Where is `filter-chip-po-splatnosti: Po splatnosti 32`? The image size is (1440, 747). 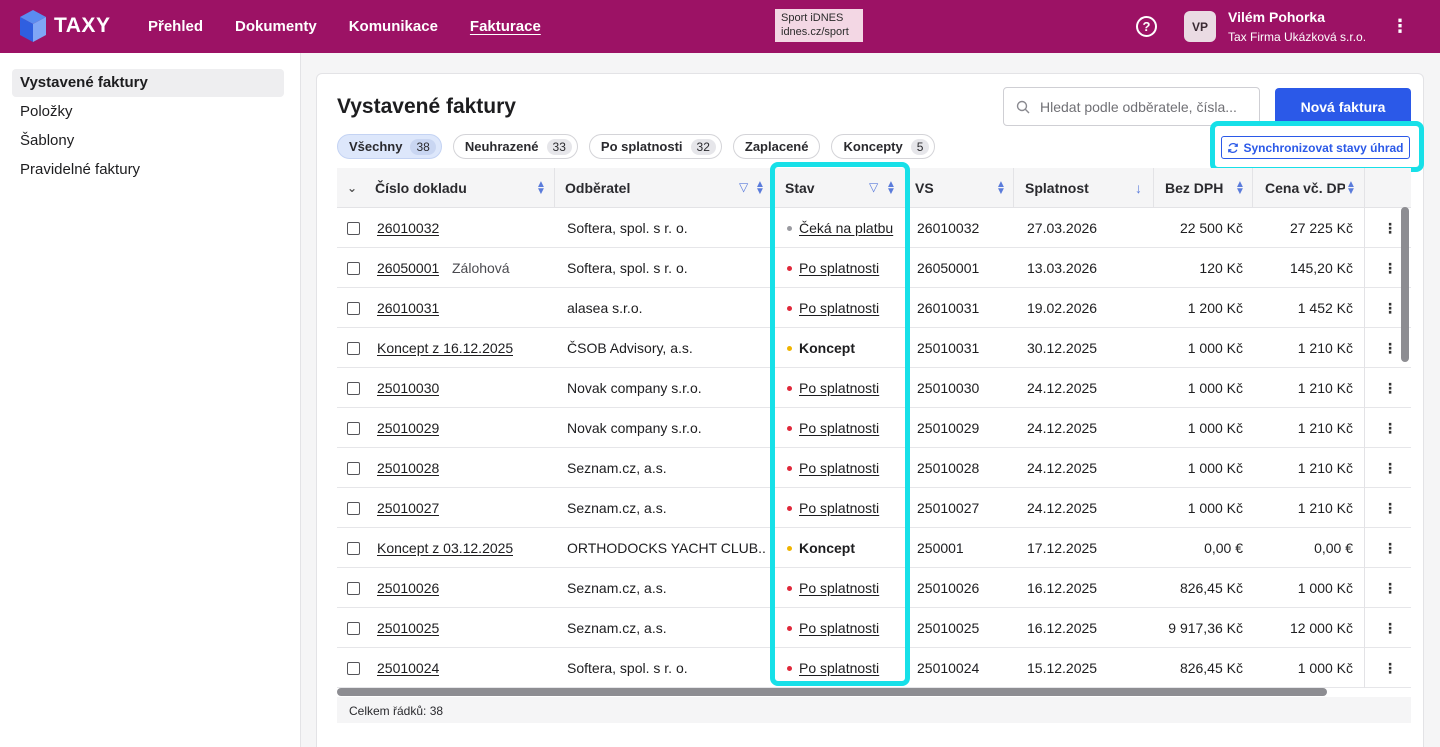
filter-chip-po-splatnosti: Po splatnosti 32 is located at coordinates (655, 146).